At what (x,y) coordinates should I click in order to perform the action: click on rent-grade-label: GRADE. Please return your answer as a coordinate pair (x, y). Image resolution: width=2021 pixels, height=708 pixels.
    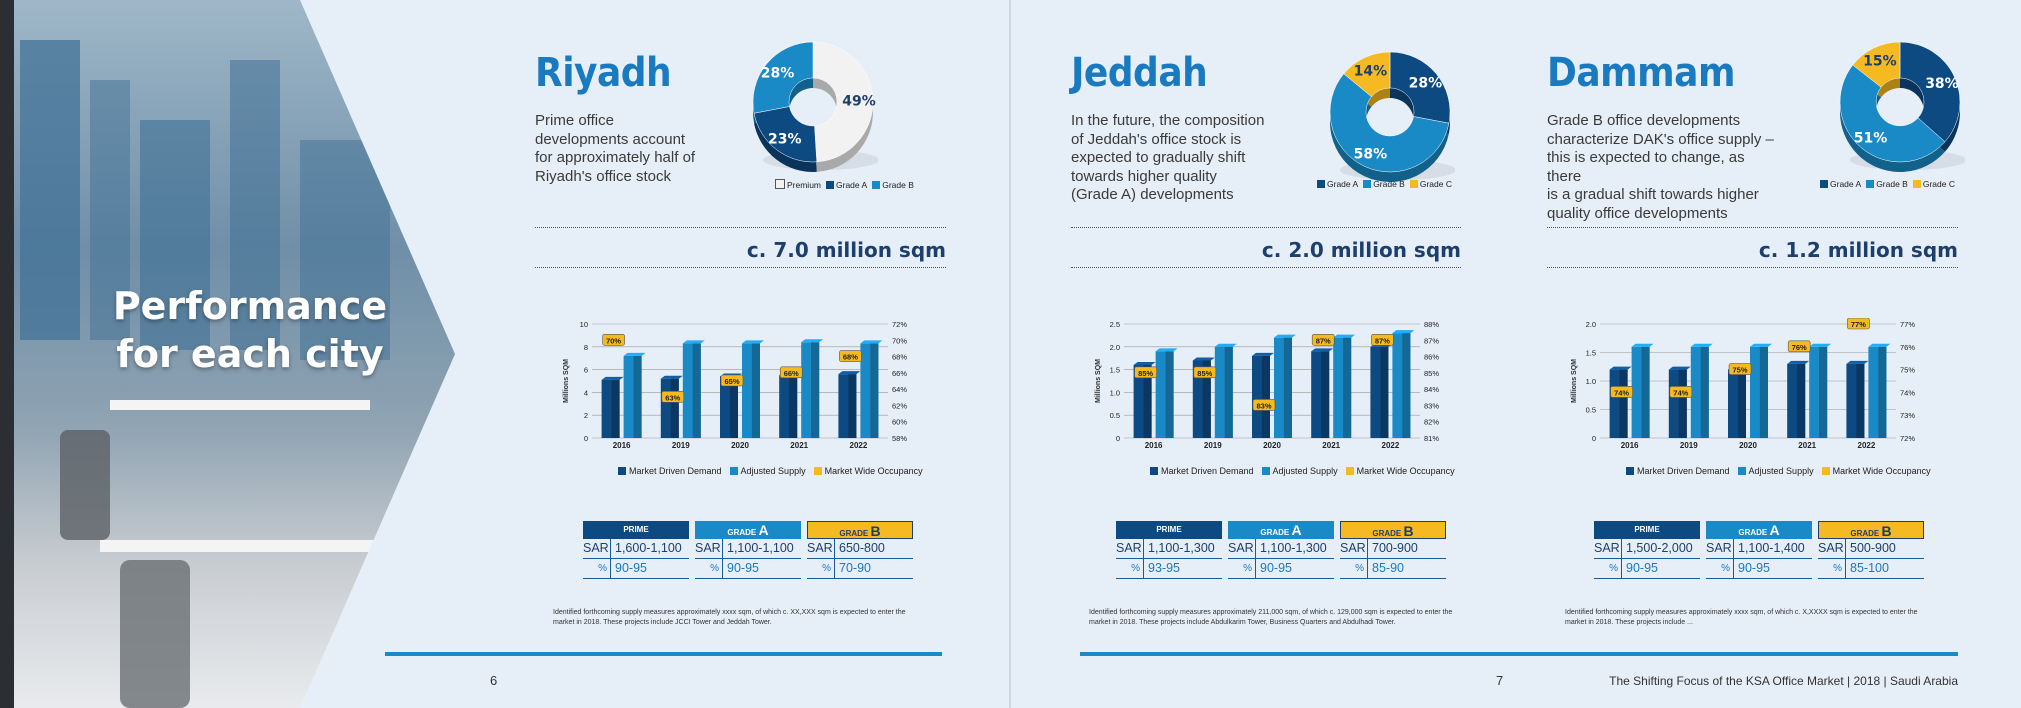
    Looking at the image, I should click on (743, 532).